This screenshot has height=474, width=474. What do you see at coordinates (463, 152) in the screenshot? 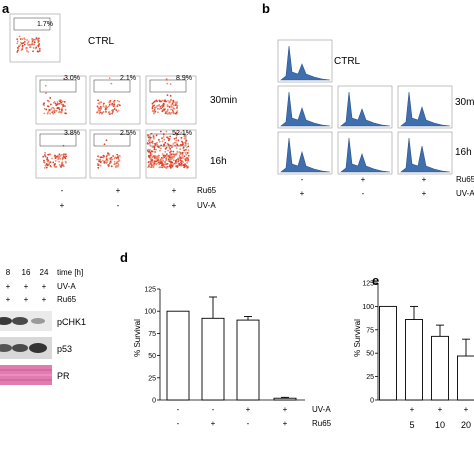
I see `b-row-label-16h: 16h` at bounding box center [463, 152].